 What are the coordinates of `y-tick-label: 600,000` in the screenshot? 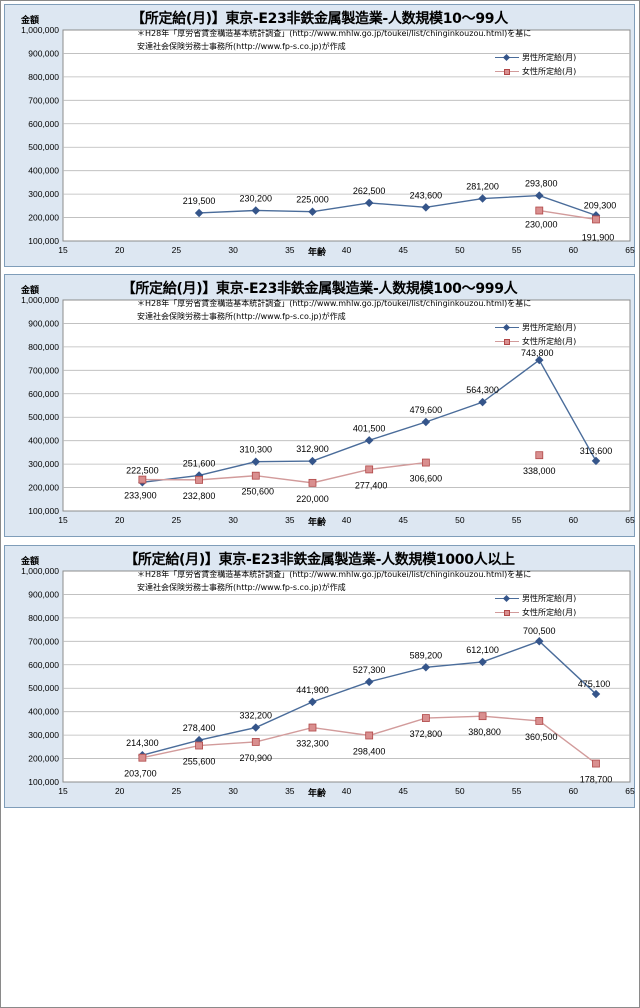 It's located at (43, 394).